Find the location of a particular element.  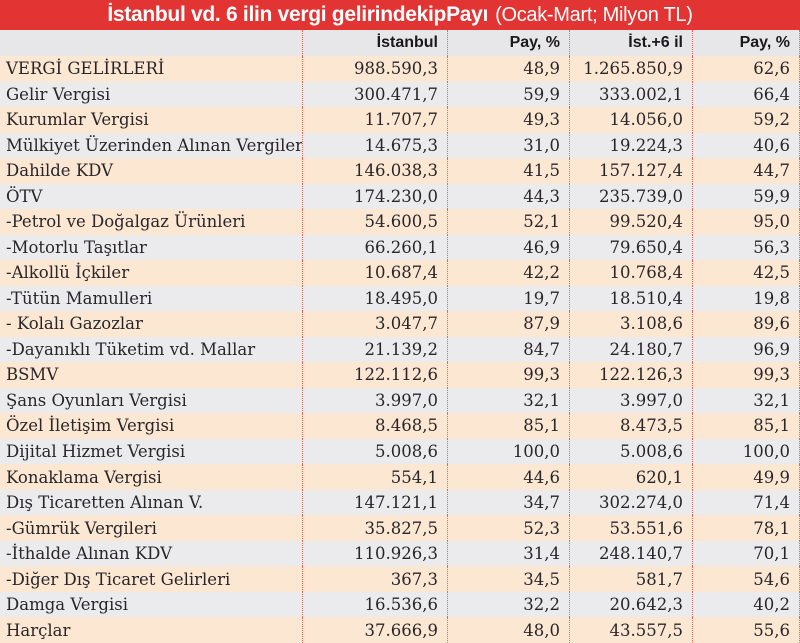

value-cell: 5.008,6 is located at coordinates (631, 451).